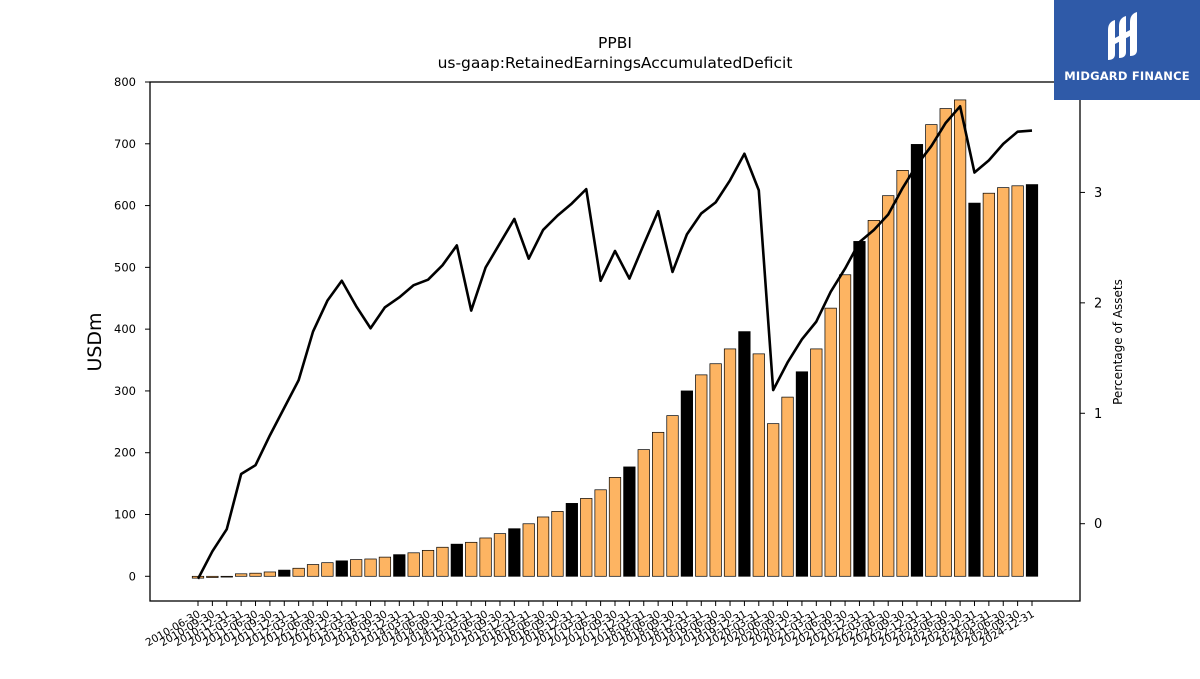 The image size is (1200, 679). What do you see at coordinates (1118, 342) in the screenshot?
I see `y2-axis-label: Percentage of Assets` at bounding box center [1118, 342].